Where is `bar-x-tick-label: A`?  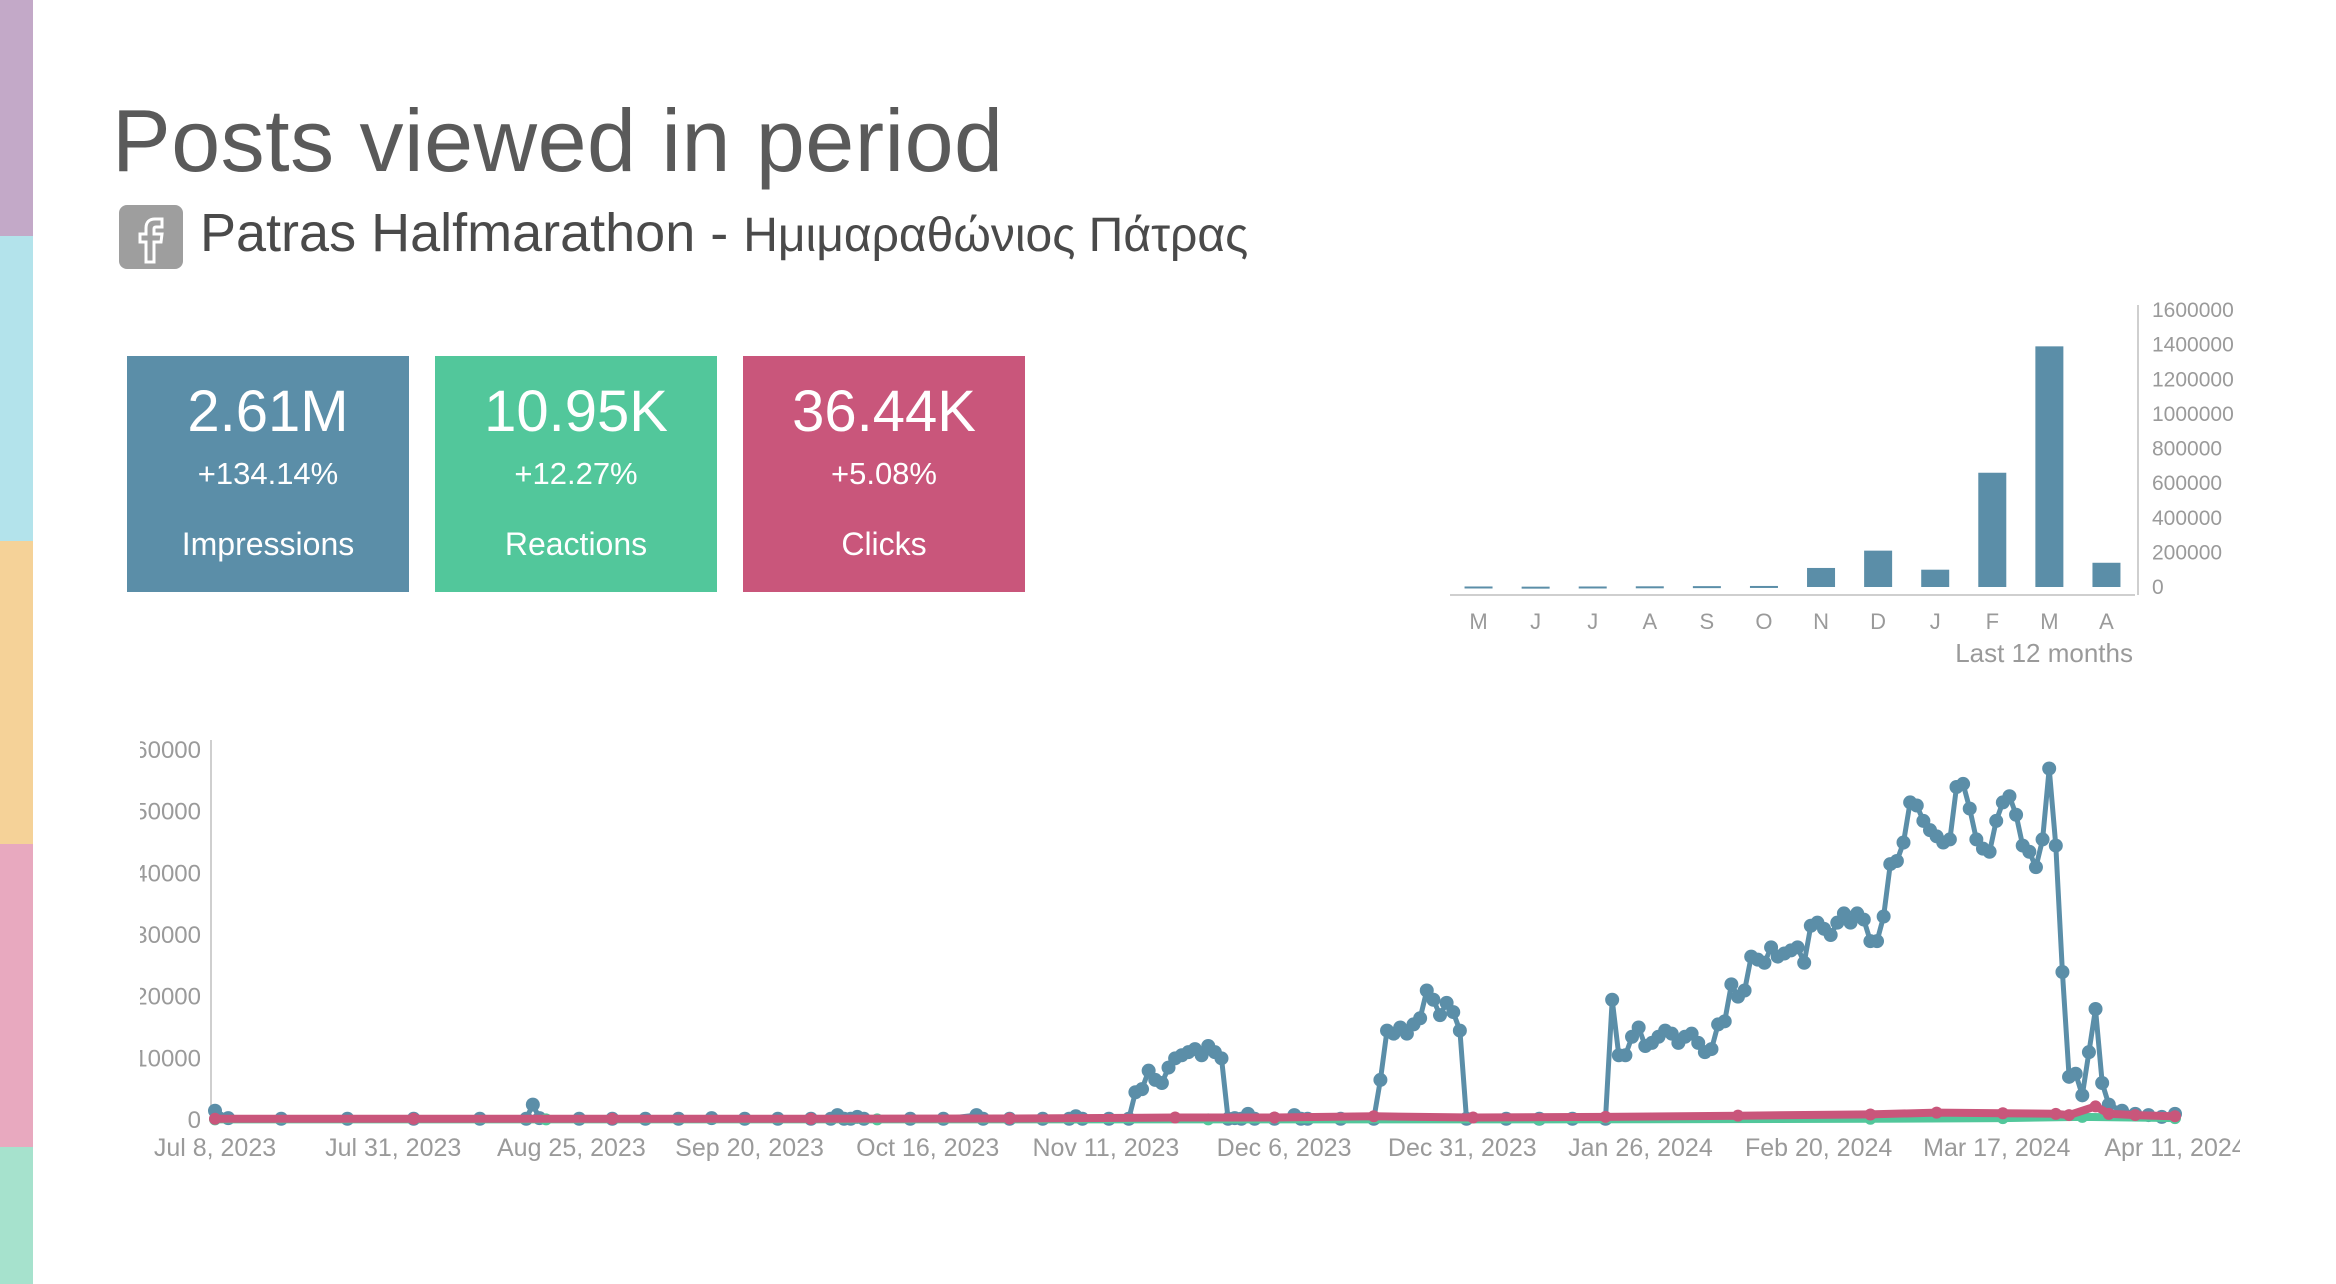
bar-x-tick-label: A is located at coordinates (1649, 621).